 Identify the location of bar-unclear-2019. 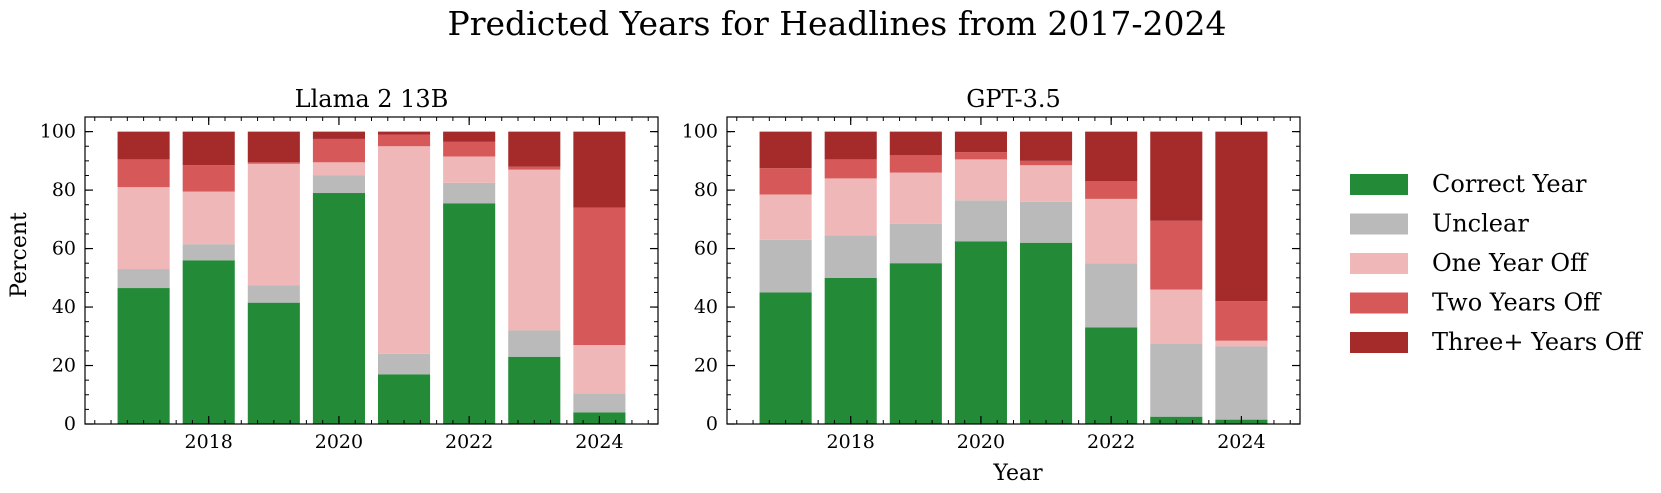
(915, 243).